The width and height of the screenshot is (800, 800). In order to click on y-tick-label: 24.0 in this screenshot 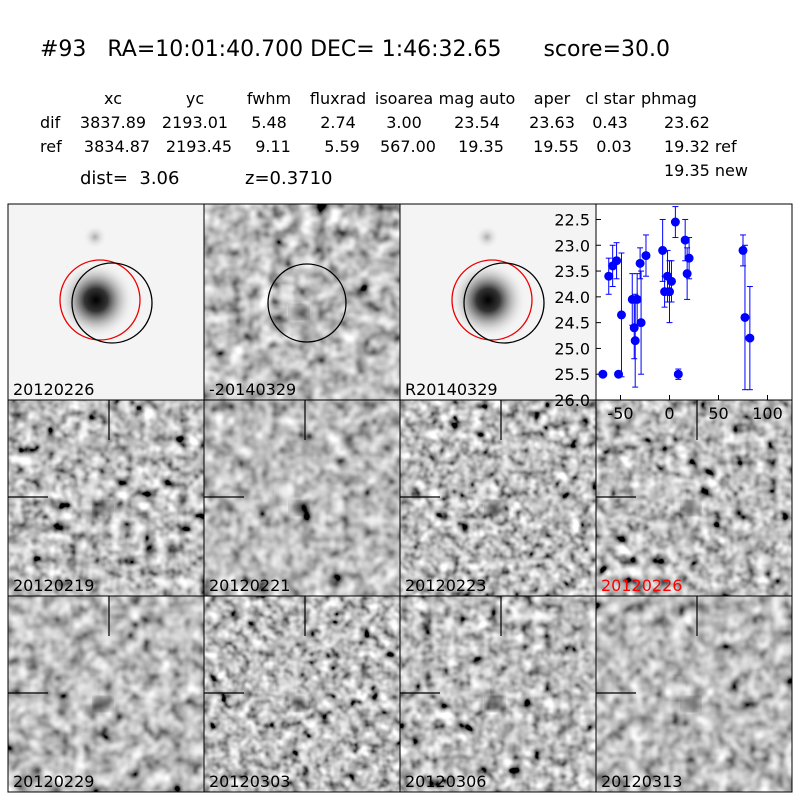, I will do `click(572, 297)`.